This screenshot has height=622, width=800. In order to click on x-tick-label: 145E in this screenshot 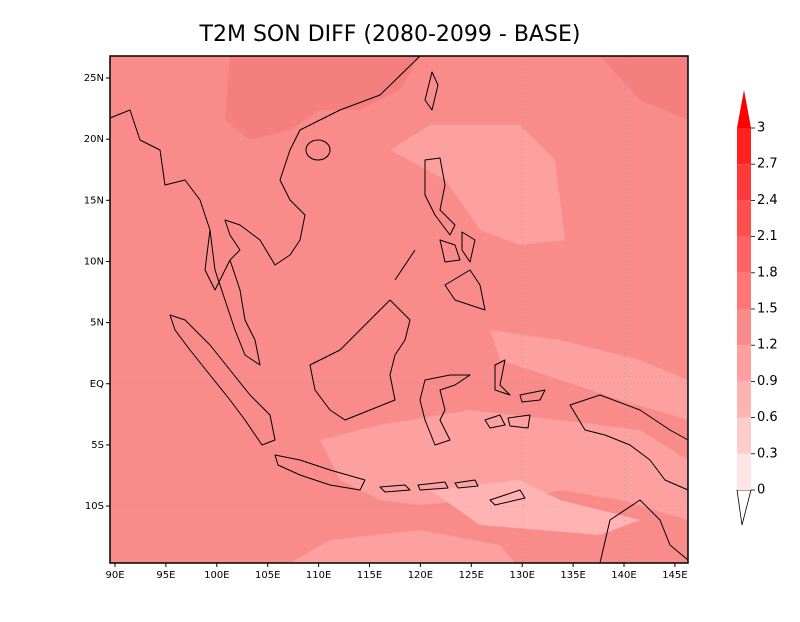, I will do `click(674, 575)`.